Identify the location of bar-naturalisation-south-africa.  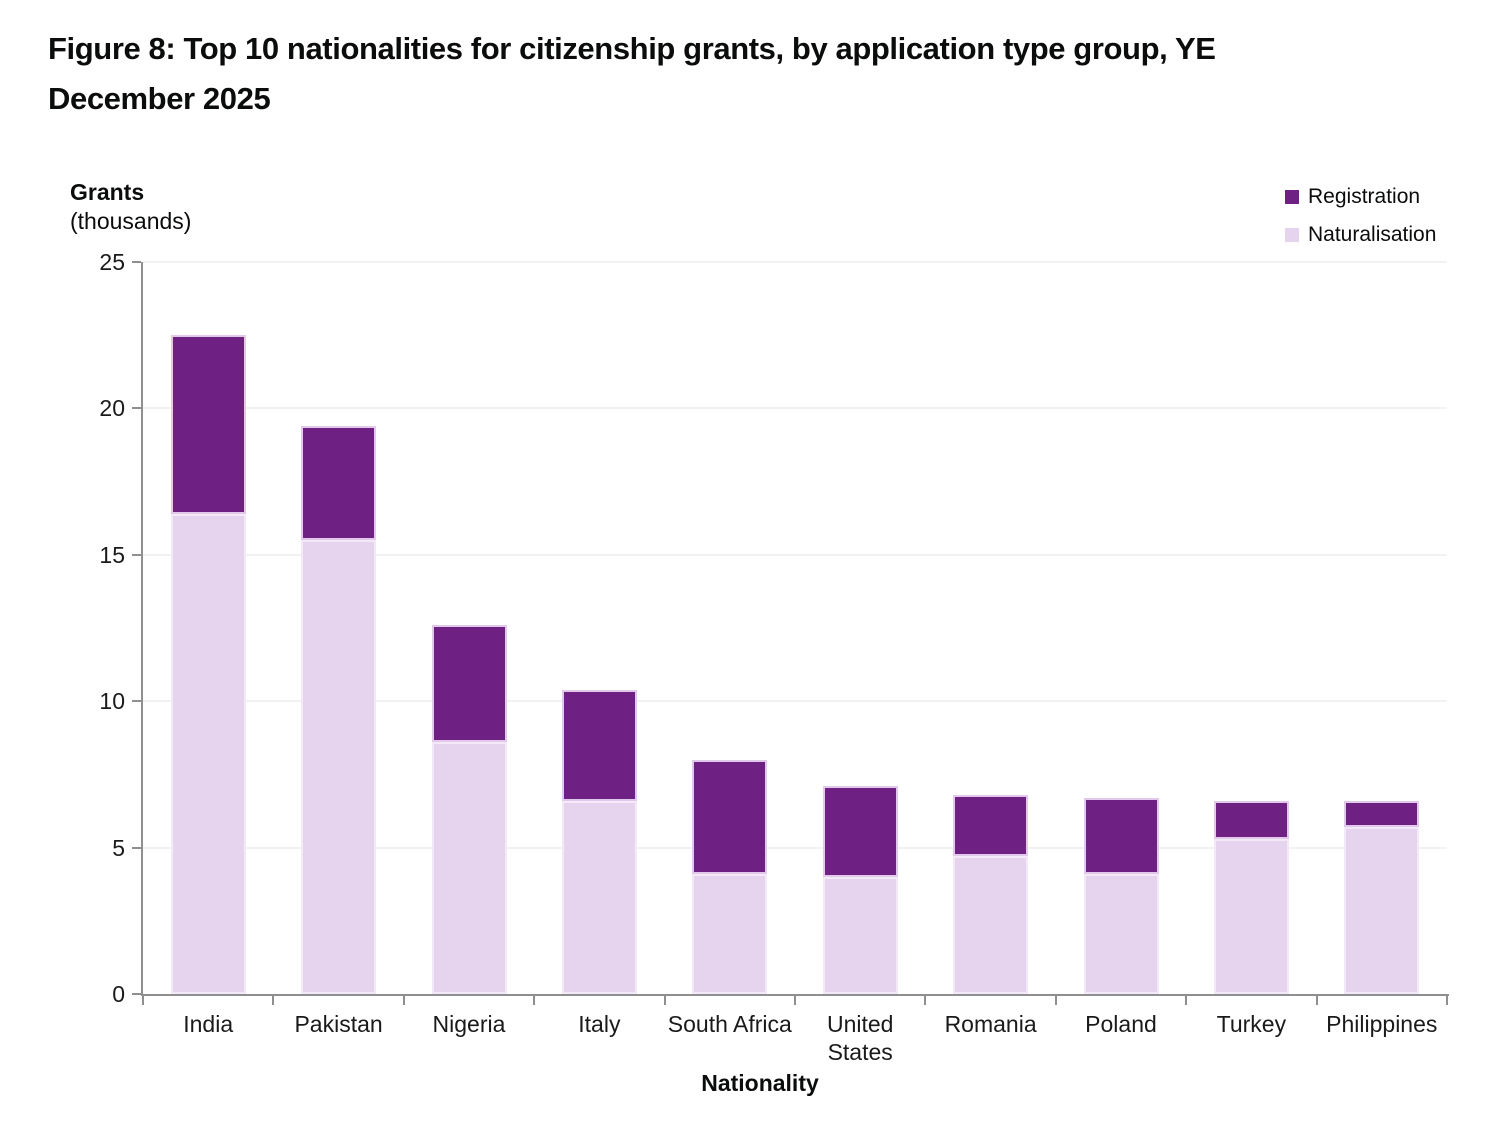
(730, 933).